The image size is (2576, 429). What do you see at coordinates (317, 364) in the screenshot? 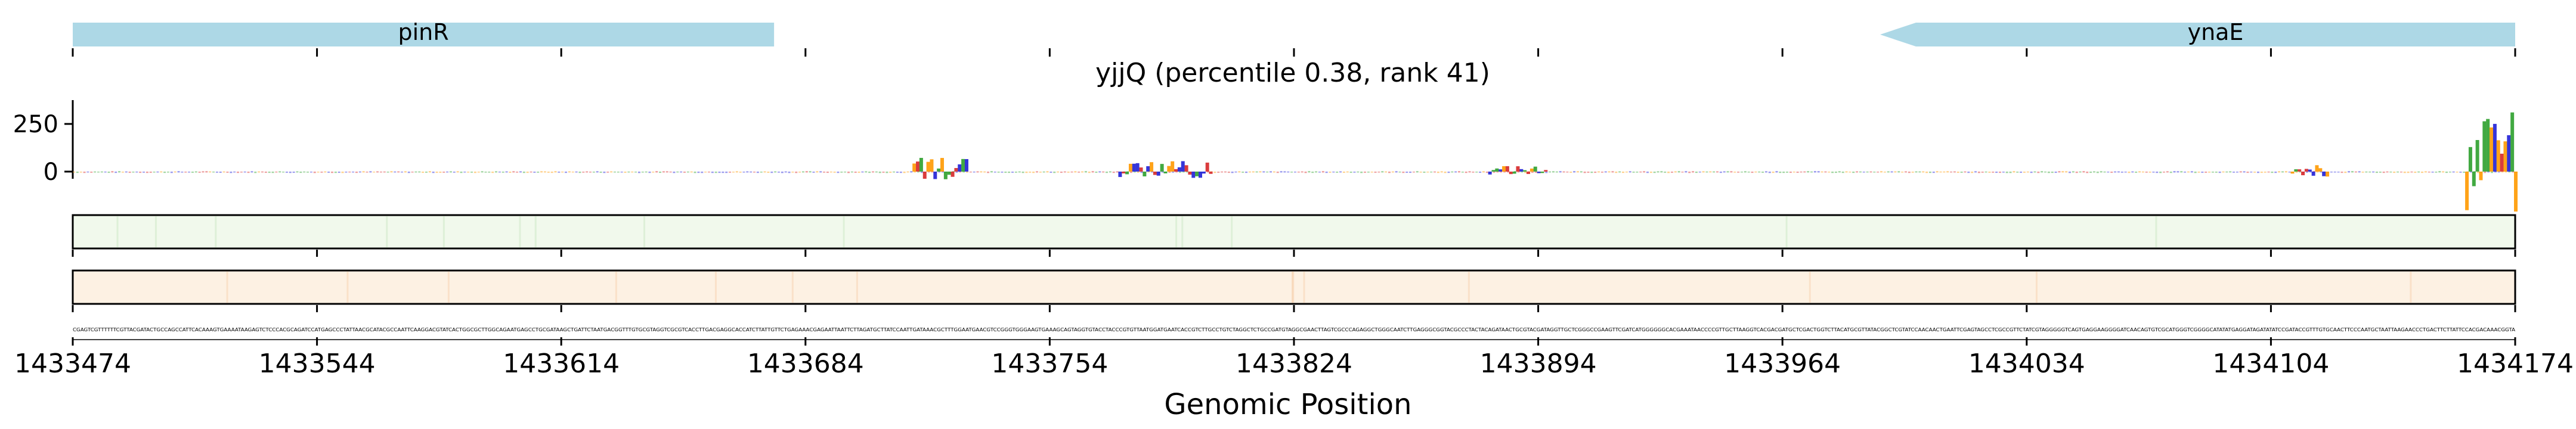
I see `x-tick-label: 1433544` at bounding box center [317, 364].